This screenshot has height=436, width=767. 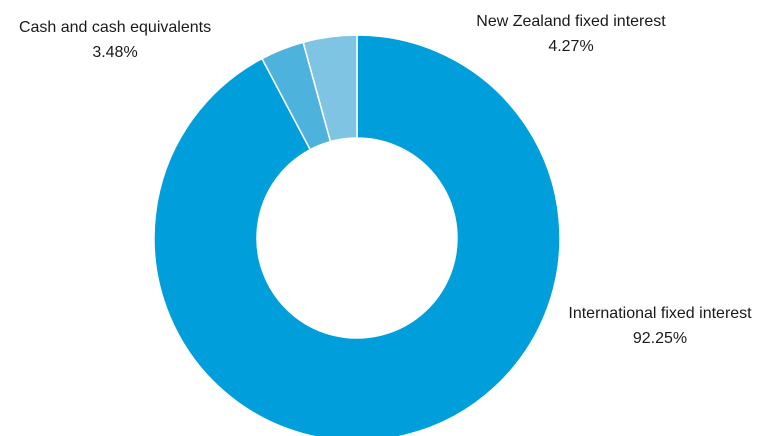 What do you see at coordinates (571, 21) in the screenshot?
I see `slice-label-new-zealand-fixed-interest: New Zealand fixed interest` at bounding box center [571, 21].